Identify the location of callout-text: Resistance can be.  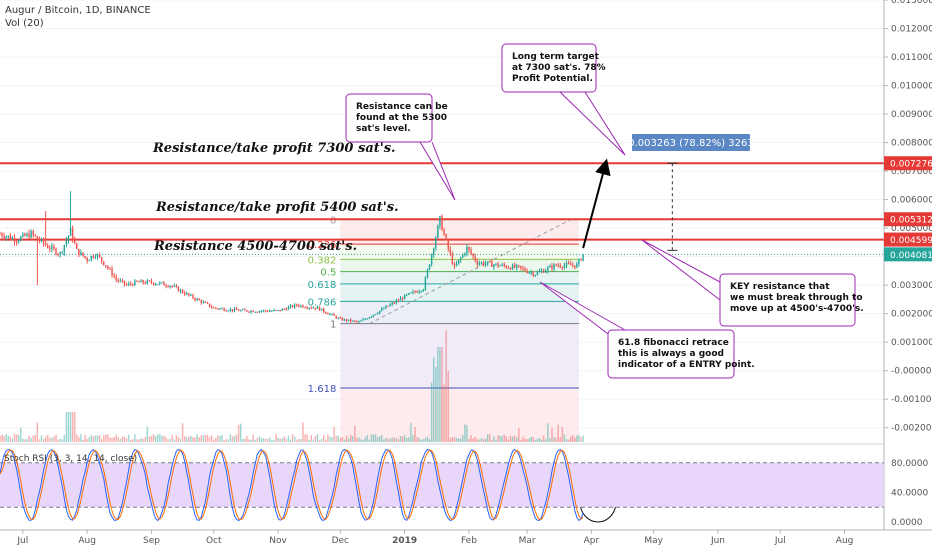
(402, 107).